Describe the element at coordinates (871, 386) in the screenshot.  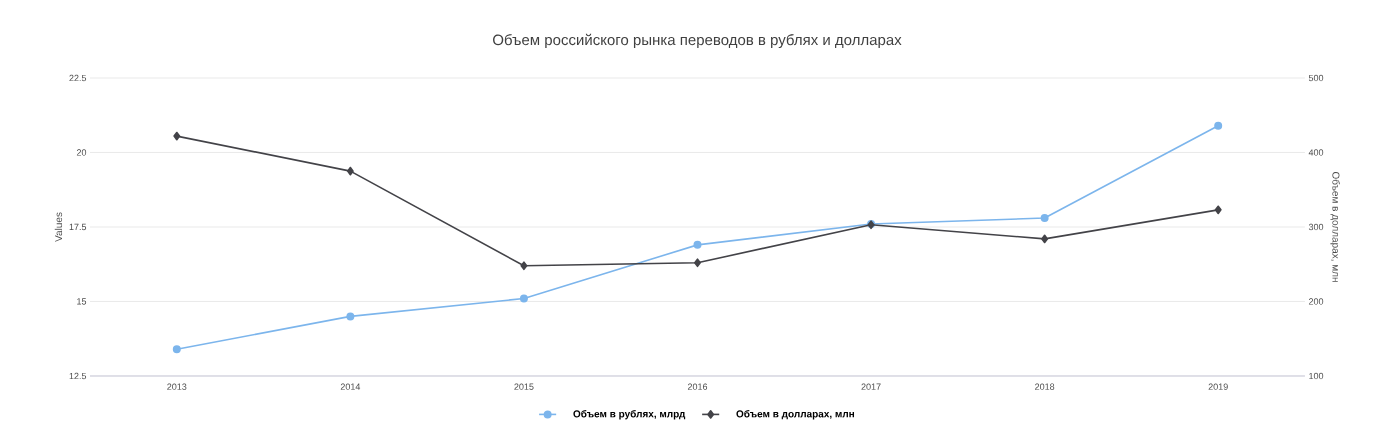
I see `x-tick-label: 2017` at that location.